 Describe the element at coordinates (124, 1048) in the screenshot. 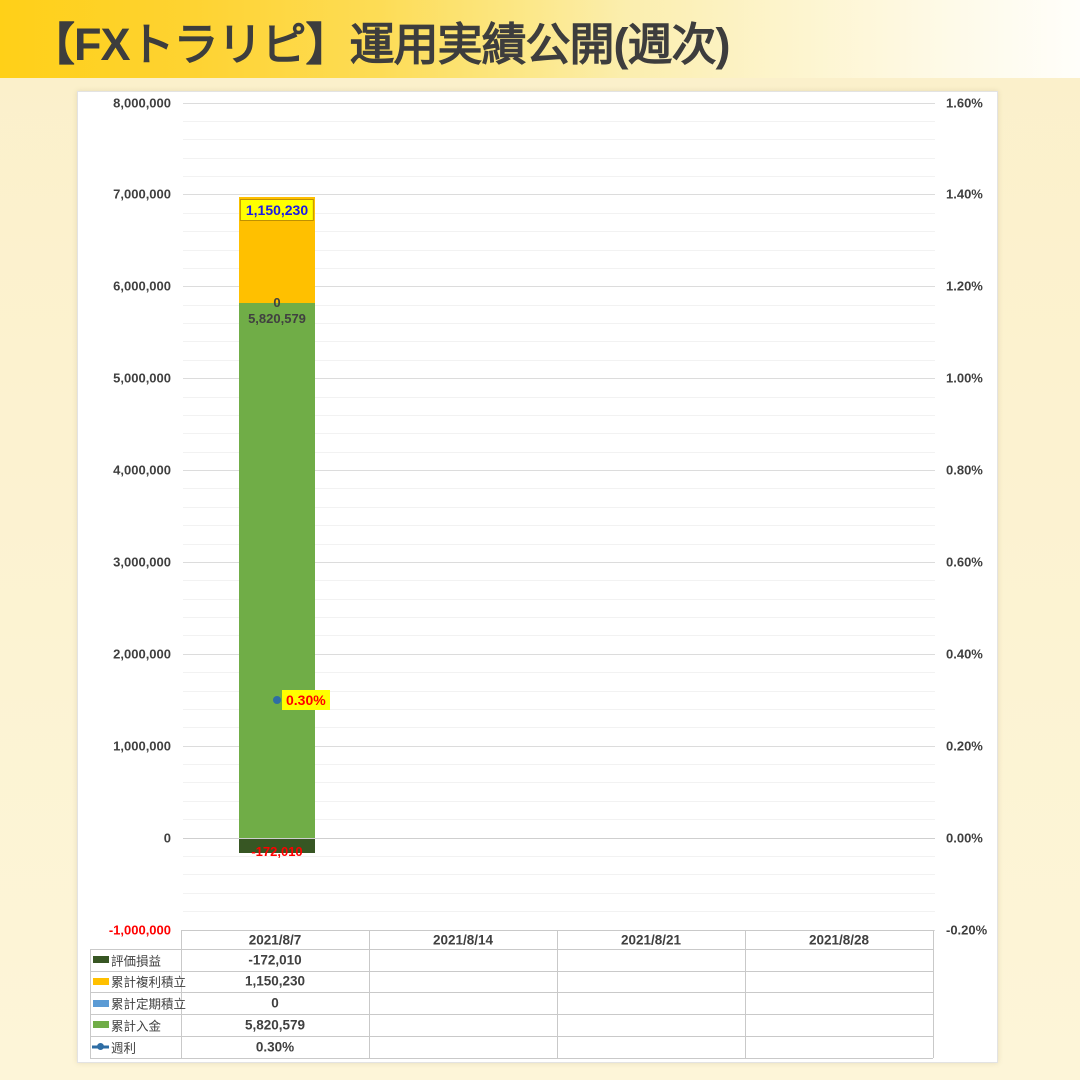

I see `legend-series-name: 週利` at that location.